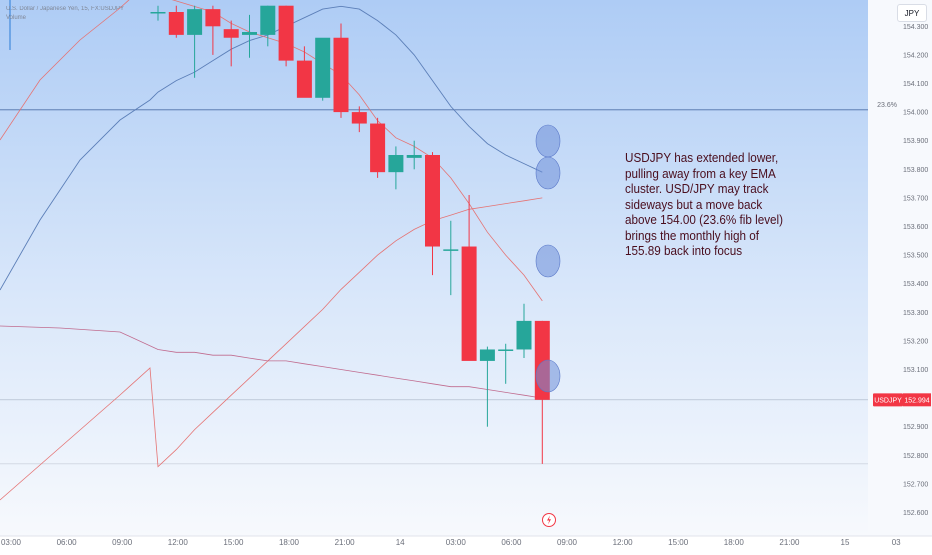  I want to click on currency-button: JPY, so click(912, 13).